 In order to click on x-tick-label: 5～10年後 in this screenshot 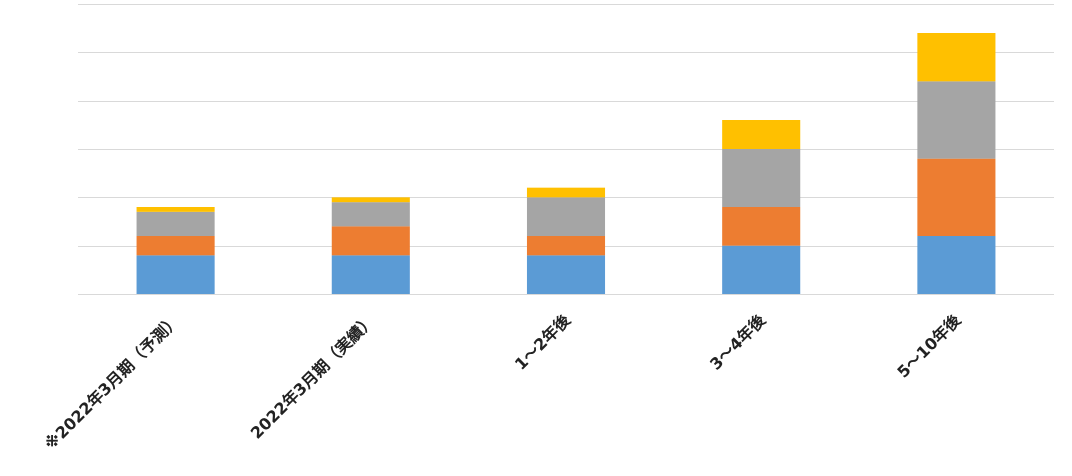, I will do `click(929, 346)`.